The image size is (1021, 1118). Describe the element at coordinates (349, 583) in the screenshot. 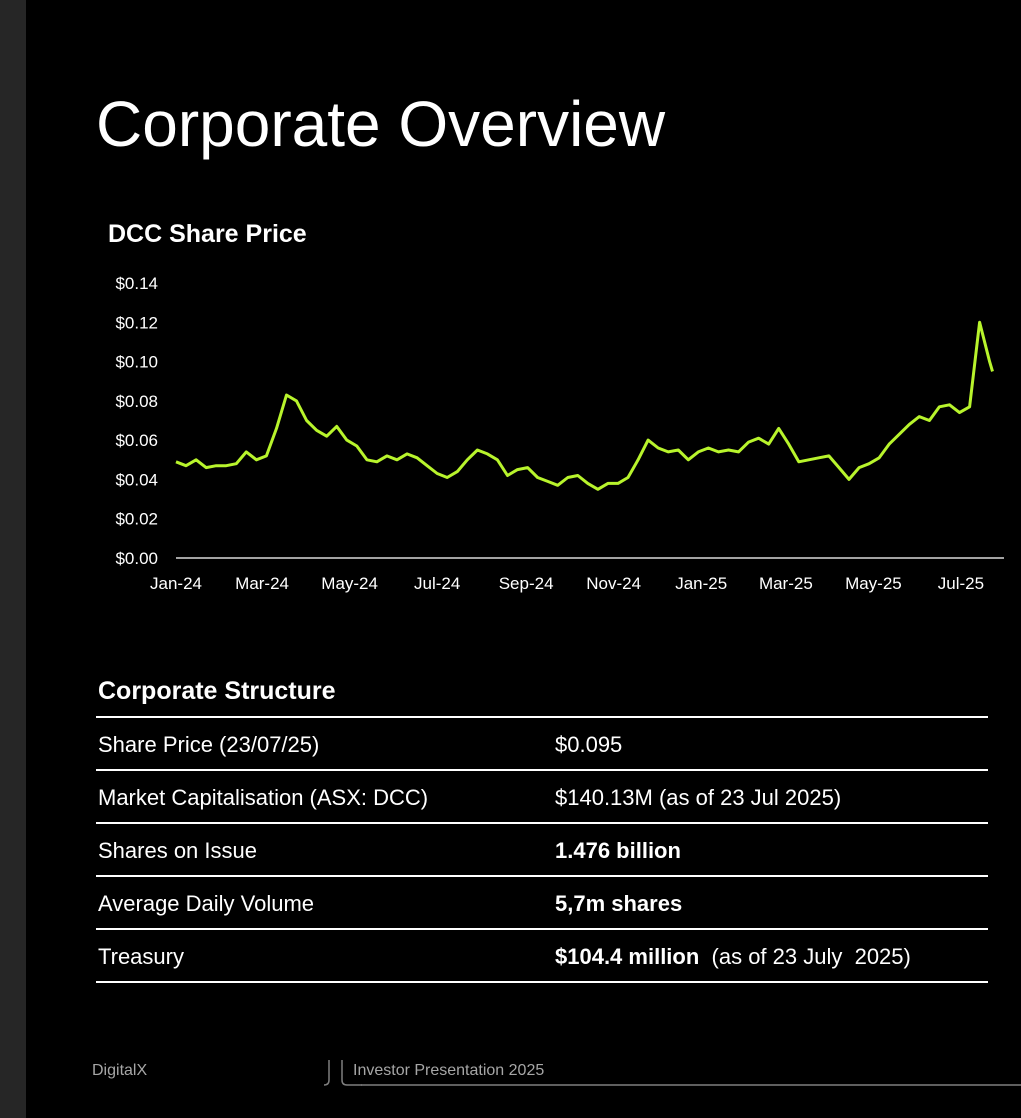

I see `x-tick-label: May-24` at that location.